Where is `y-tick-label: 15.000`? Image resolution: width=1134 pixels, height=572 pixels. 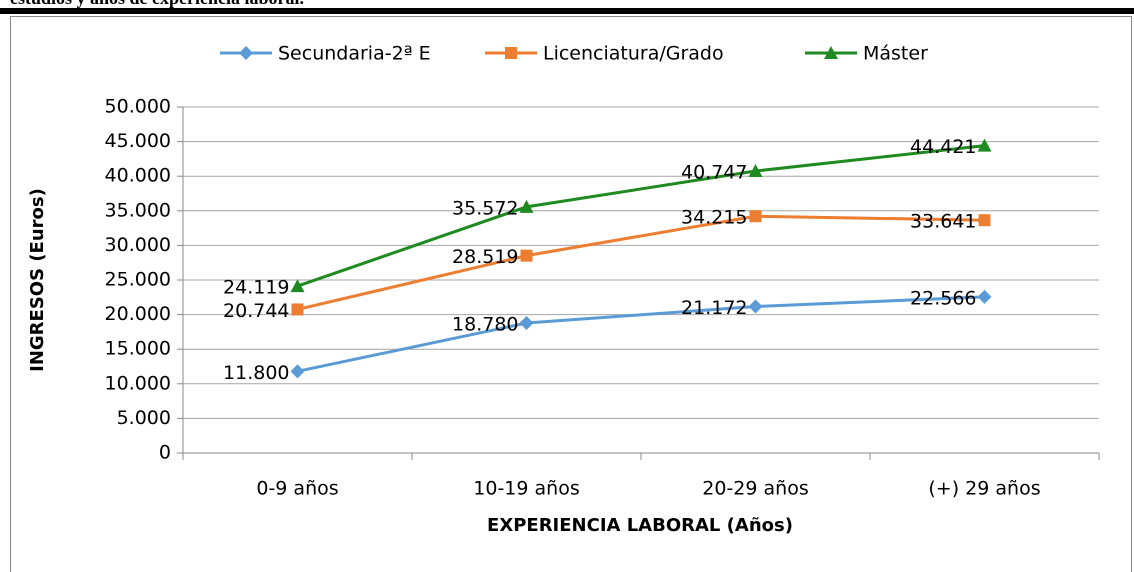
y-tick-label: 15.000 is located at coordinates (138, 349).